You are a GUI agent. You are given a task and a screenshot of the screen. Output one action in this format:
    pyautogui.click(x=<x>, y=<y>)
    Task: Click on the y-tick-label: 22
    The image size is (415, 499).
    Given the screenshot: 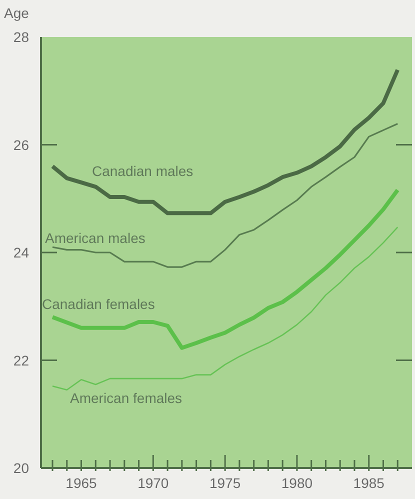 What is the action you would take?
    pyautogui.click(x=21, y=360)
    